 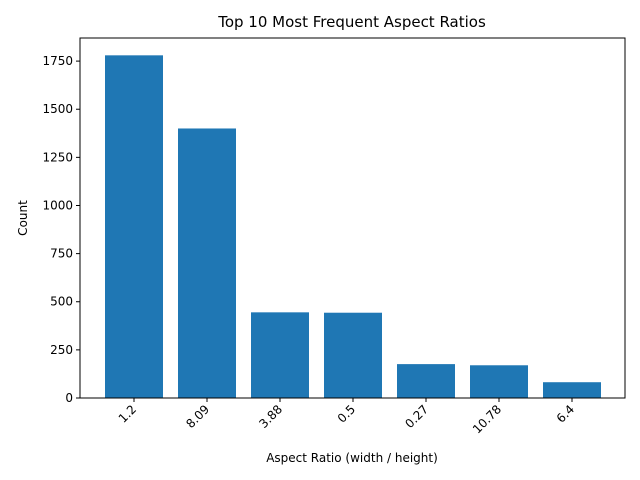 I want to click on y-tick-label: 0, so click(x=69, y=398).